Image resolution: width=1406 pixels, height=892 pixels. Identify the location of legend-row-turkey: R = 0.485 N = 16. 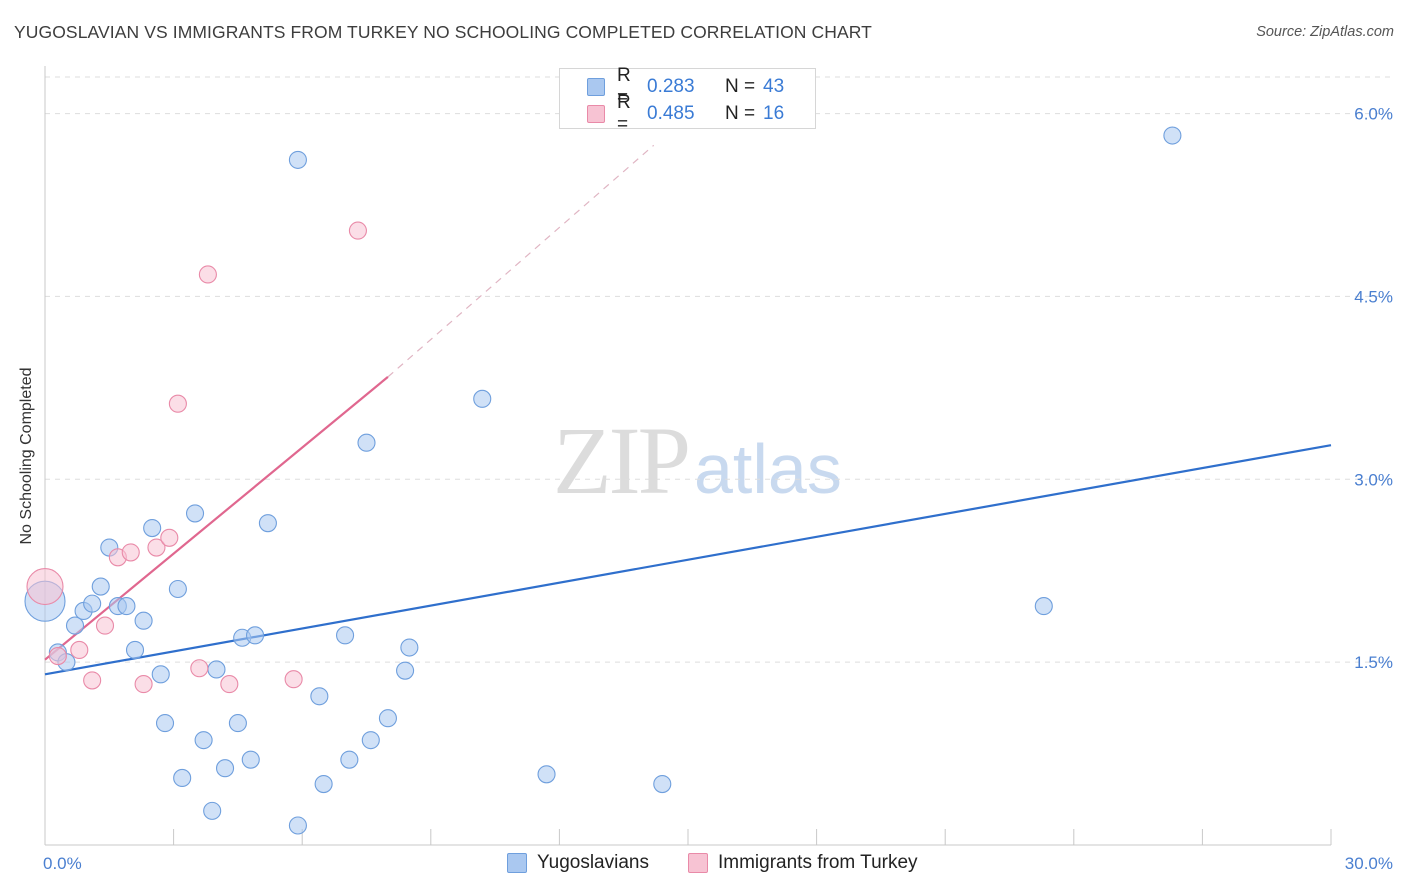
(686, 113).